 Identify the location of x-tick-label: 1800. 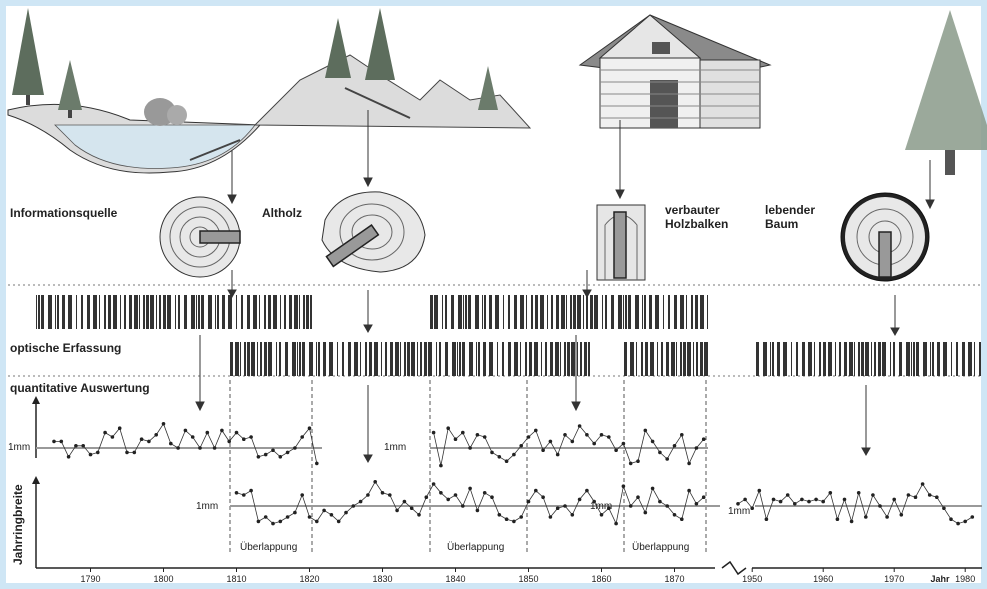
(163, 579).